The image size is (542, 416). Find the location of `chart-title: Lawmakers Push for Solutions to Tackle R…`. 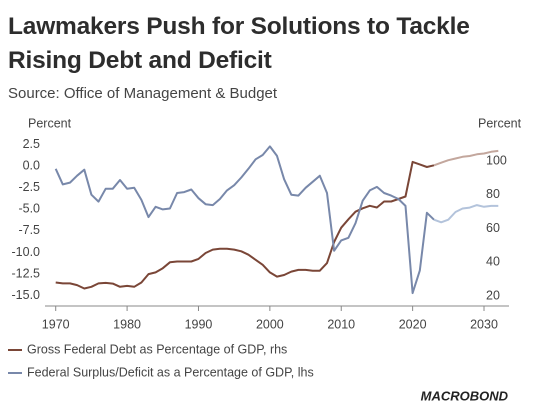

chart-title: Lawmakers Push for Solutions to Tackle R… is located at coordinates (239, 43).